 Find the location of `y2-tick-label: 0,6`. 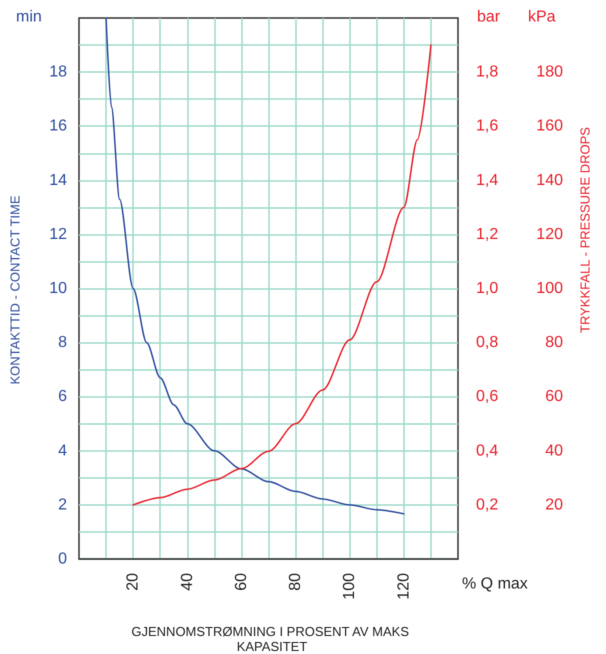

y2-tick-label: 0,6 is located at coordinates (487, 397).